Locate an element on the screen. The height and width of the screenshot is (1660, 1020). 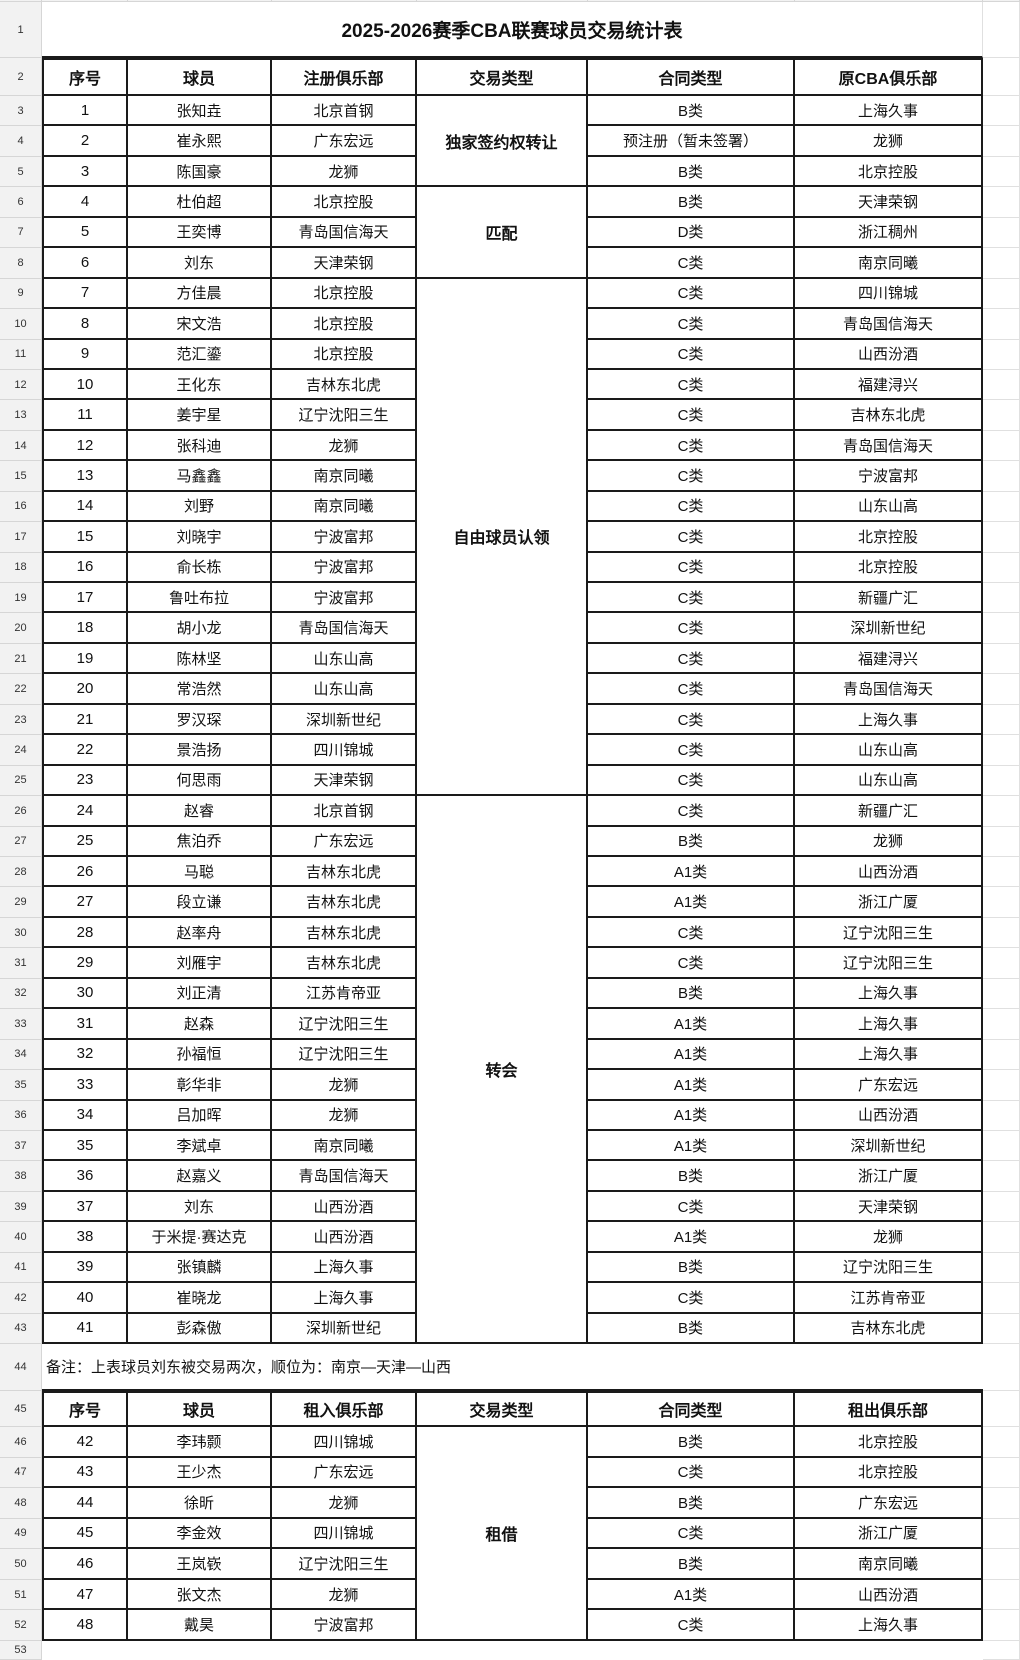
row-number: 7 is located at coordinates (21, 233).